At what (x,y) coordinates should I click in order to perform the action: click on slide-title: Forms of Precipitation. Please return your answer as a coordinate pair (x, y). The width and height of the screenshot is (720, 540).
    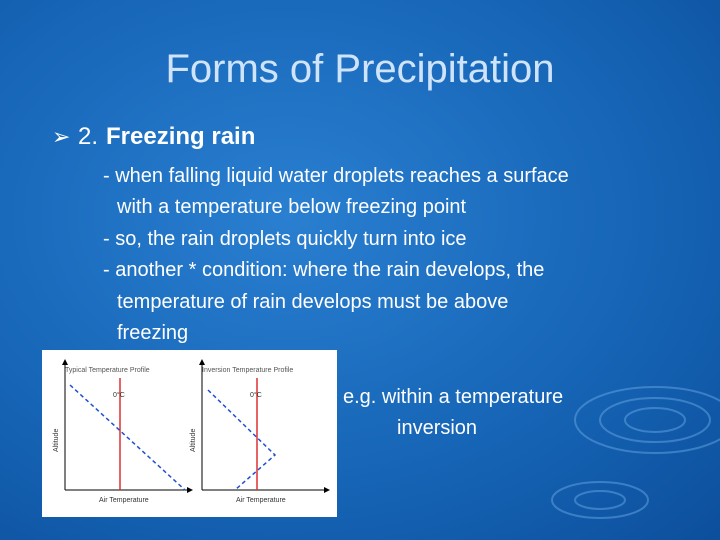
    Looking at the image, I should click on (359, 69).